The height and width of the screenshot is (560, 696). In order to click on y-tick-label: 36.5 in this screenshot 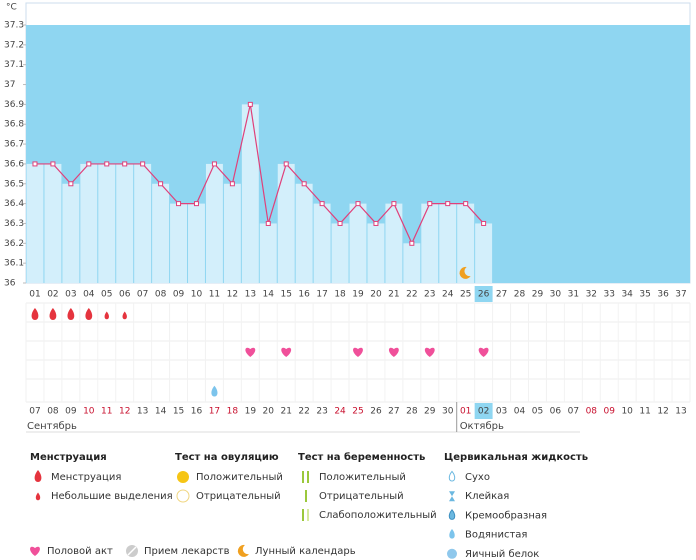, I will do `click(14, 184)`.